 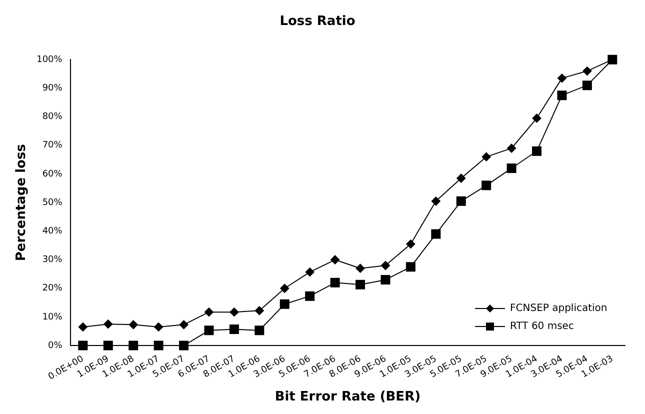 What do you see at coordinates (52, 317) in the screenshot?
I see `y-tick-label: 10%` at bounding box center [52, 317].